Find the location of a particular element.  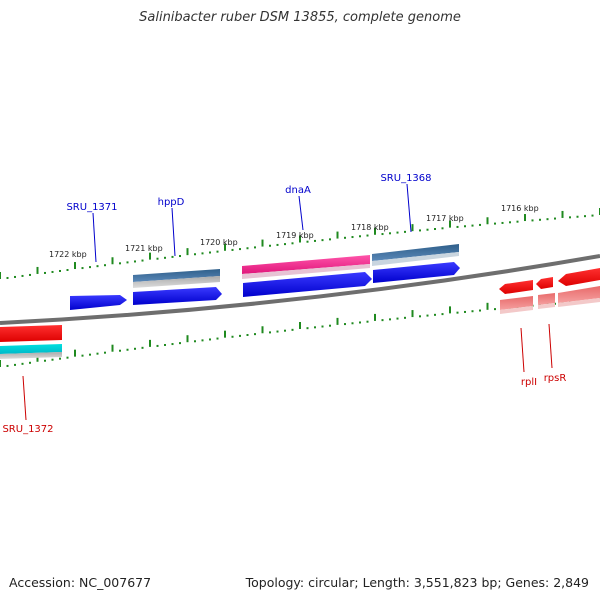

gene-arrow-right-partial is located at coordinates (579, 277).